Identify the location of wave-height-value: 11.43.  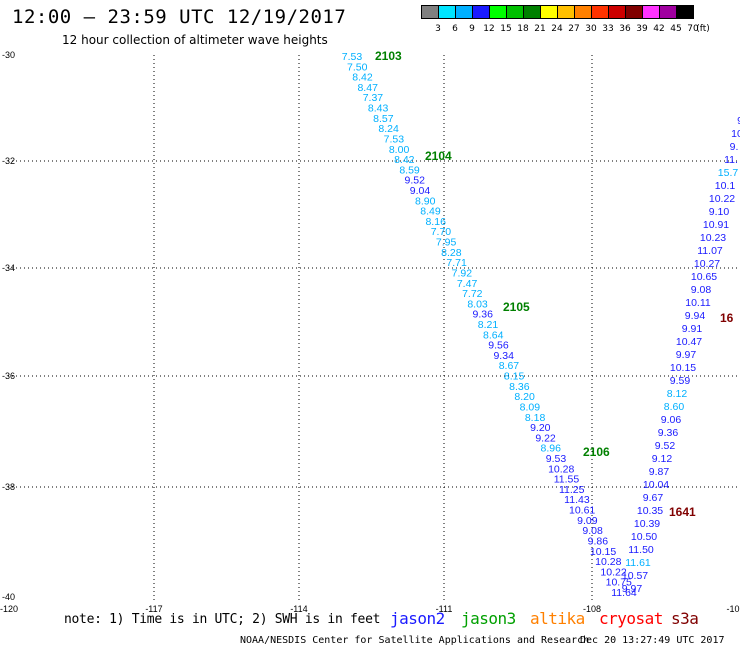
(577, 500).